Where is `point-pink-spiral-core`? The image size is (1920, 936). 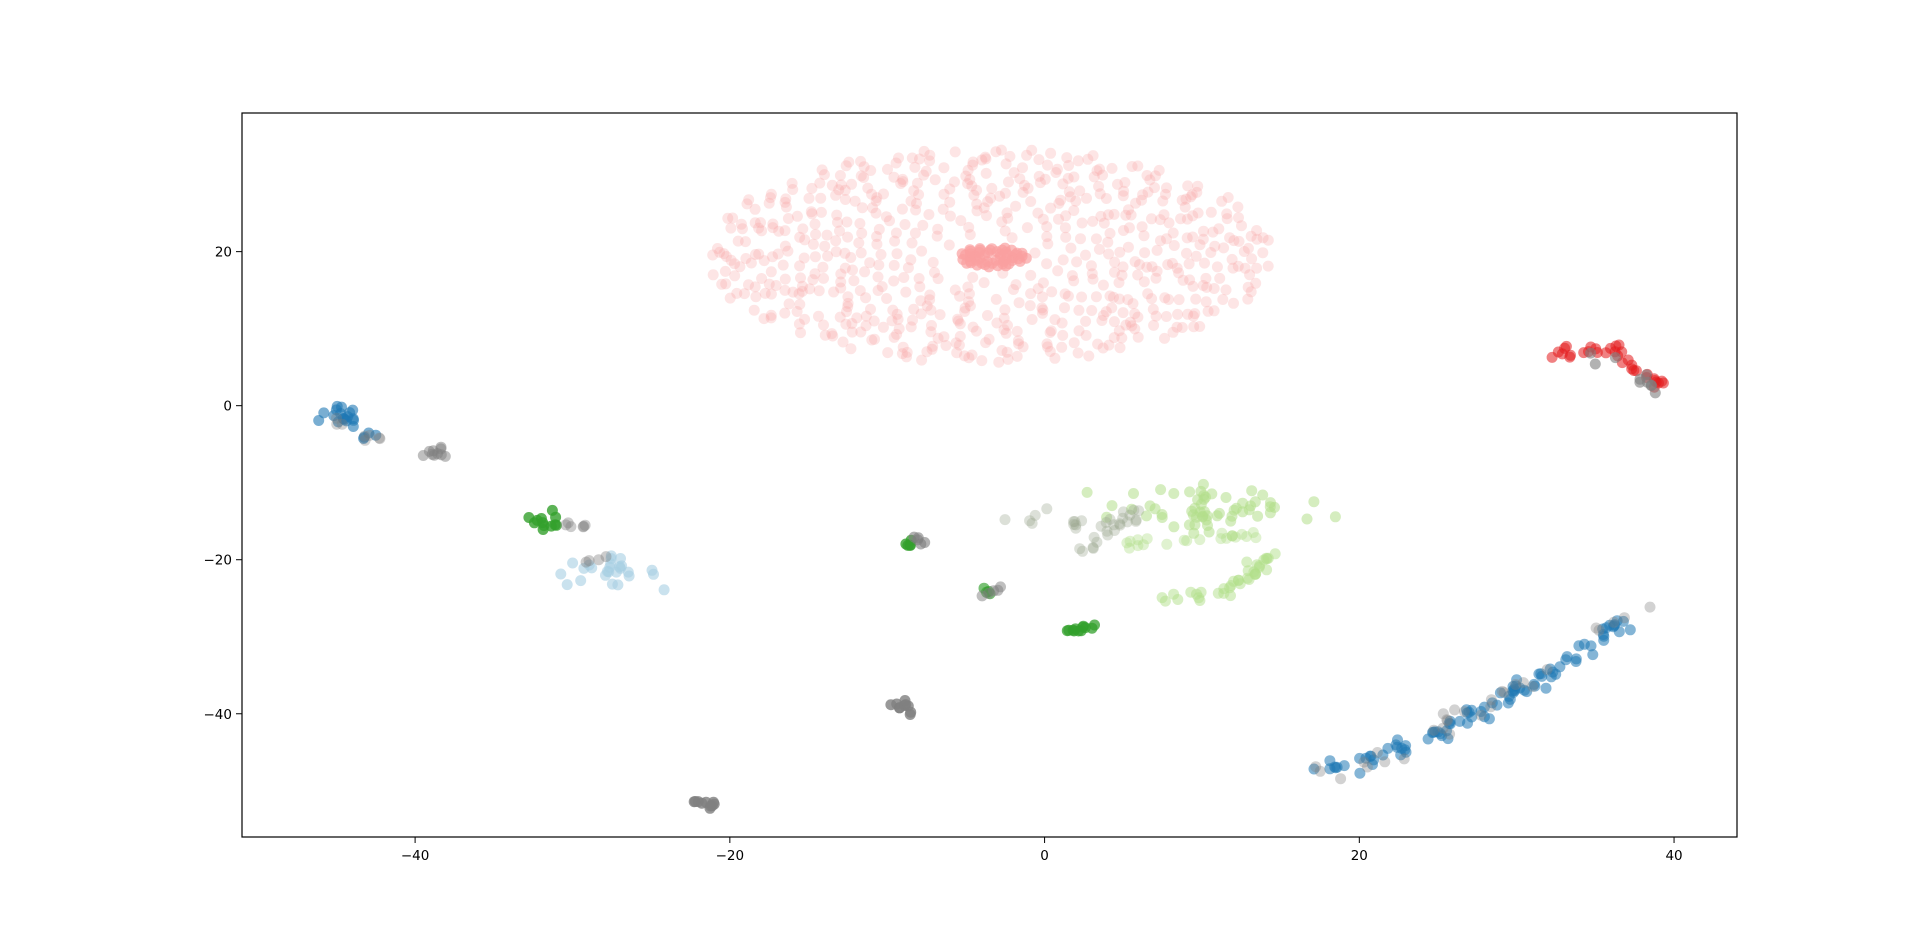
point-pink-spiral-core is located at coordinates (998, 266).